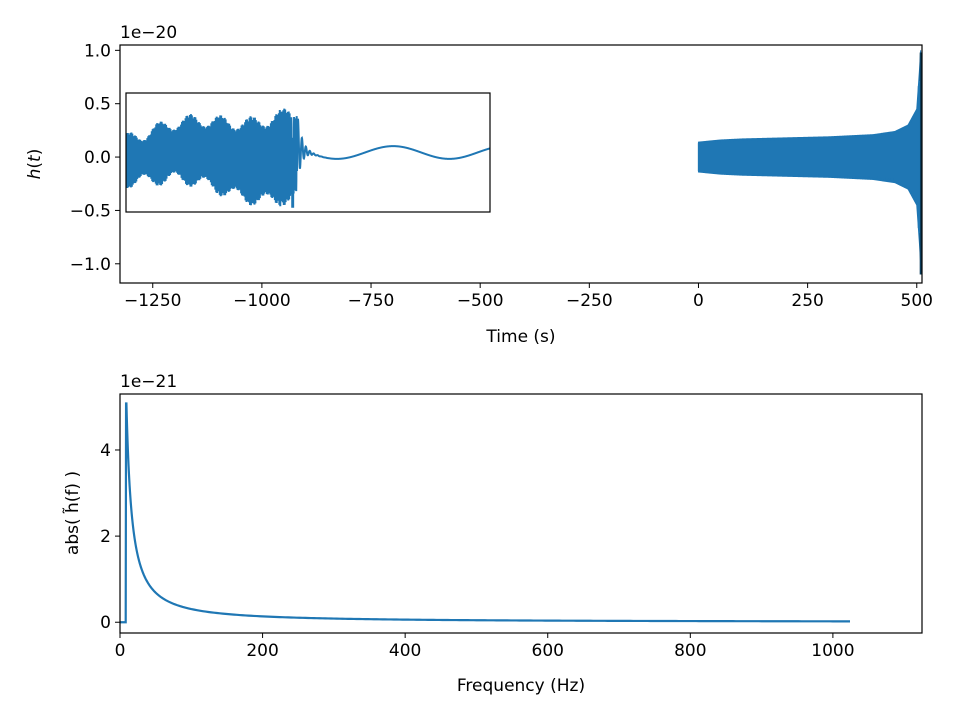 This screenshot has width=960, height=720. Describe the element at coordinates (35, 174) in the screenshot. I see `time-y-axis-label-main: h` at that location.